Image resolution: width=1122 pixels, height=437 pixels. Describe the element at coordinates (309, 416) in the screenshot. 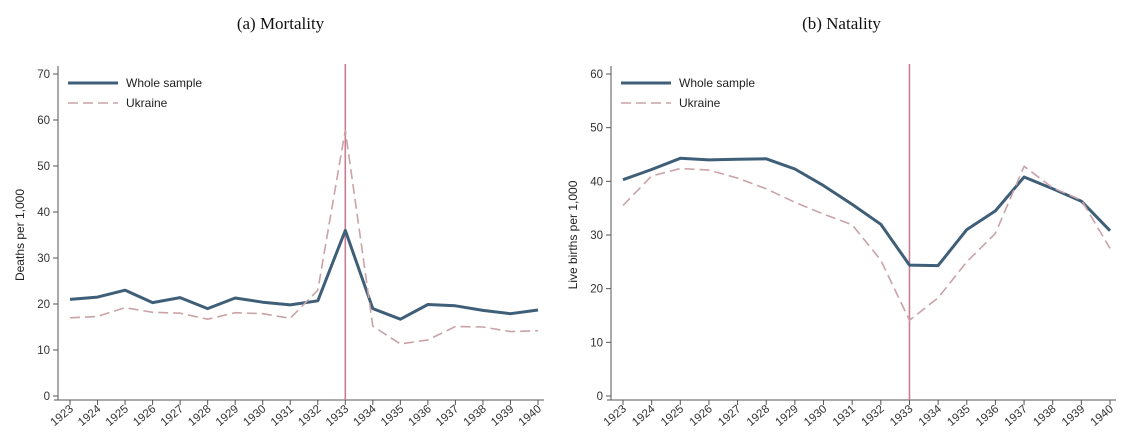

I see `mortality-x-tick-label: 1932` at that location.